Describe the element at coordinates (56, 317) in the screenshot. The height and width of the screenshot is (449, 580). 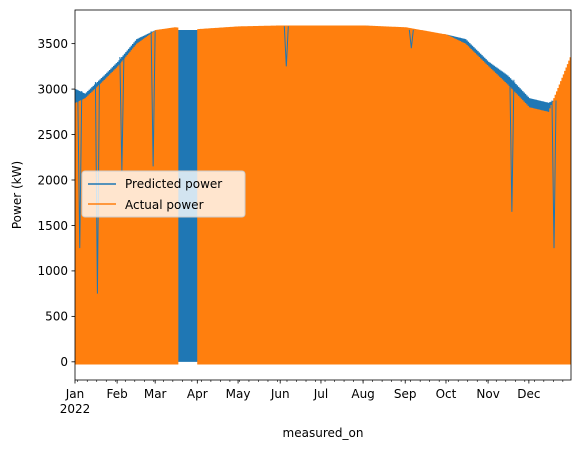
I see `y-tick-label-1: 500` at that location.